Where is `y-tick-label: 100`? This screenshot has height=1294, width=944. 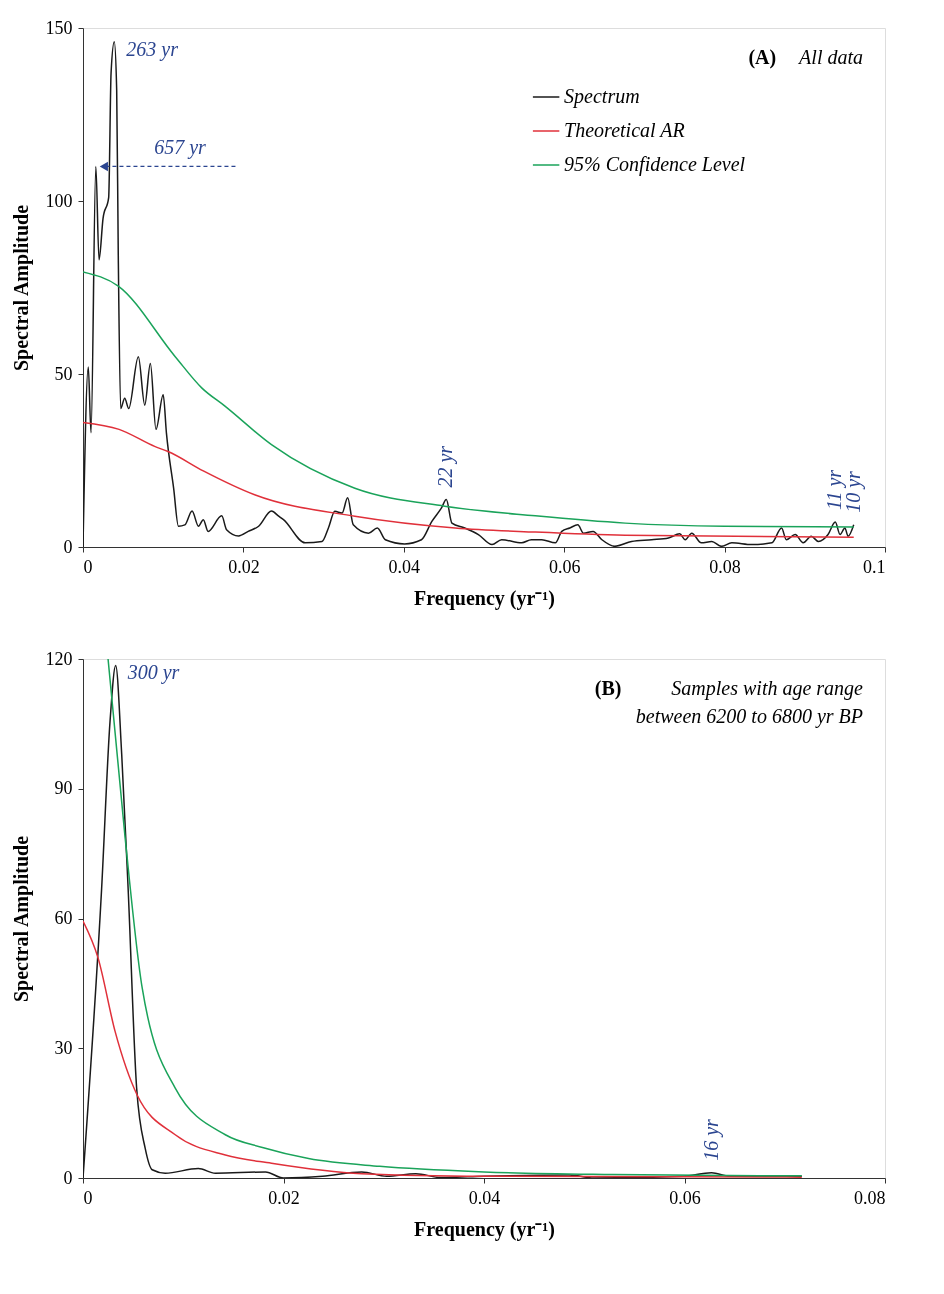 y-tick-label: 100 is located at coordinates (59, 200).